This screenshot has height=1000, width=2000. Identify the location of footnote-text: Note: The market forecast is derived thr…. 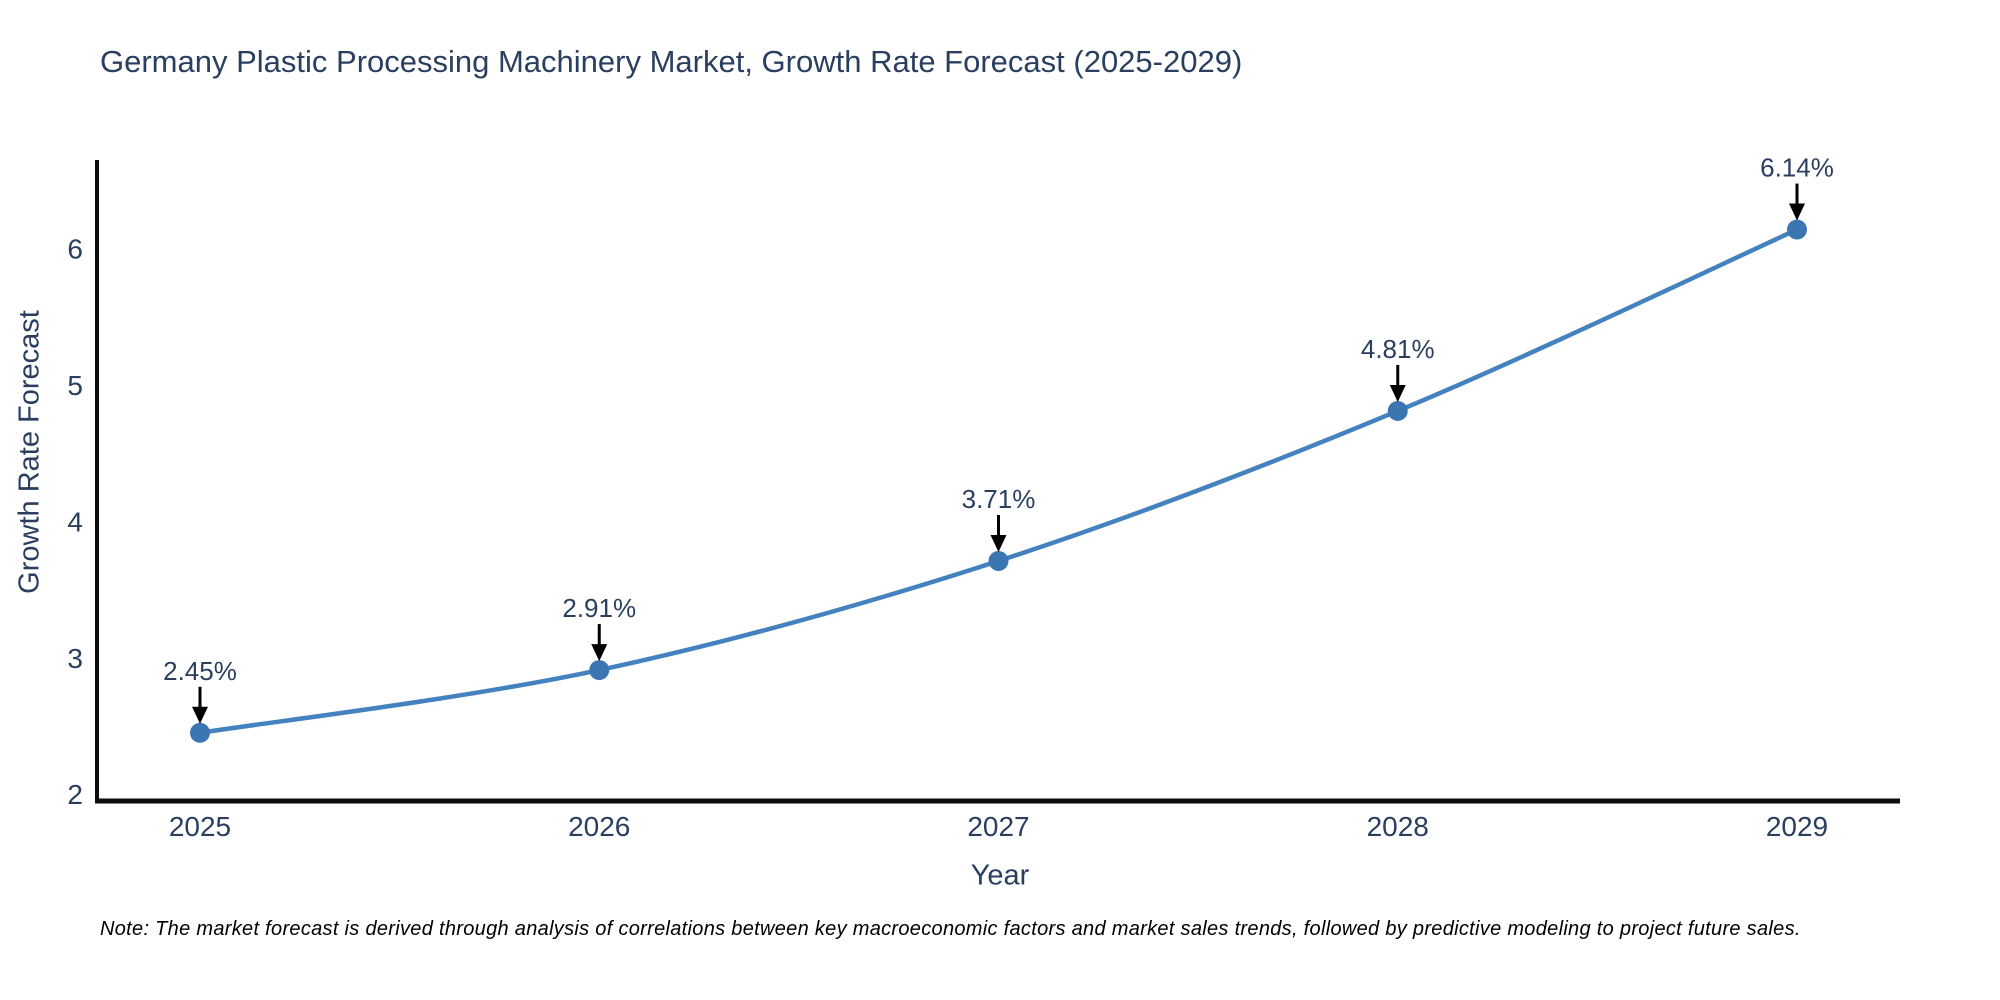
(950, 929).